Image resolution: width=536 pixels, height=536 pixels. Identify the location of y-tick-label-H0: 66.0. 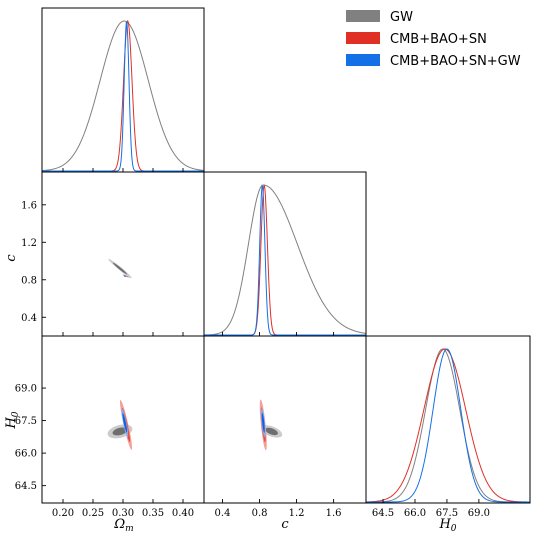
(26, 454).